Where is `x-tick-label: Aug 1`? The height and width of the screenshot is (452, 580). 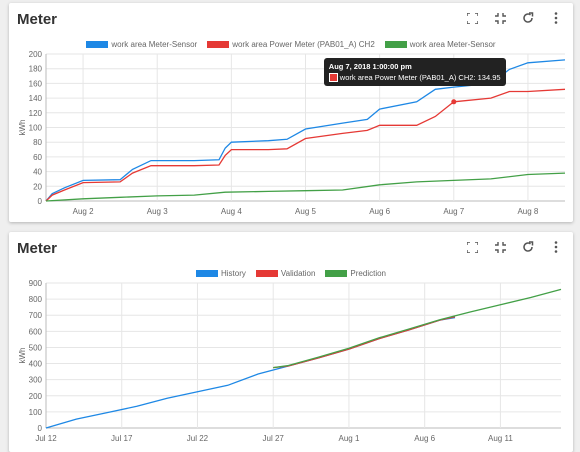 x-tick-label: Aug 1 is located at coordinates (348, 438).